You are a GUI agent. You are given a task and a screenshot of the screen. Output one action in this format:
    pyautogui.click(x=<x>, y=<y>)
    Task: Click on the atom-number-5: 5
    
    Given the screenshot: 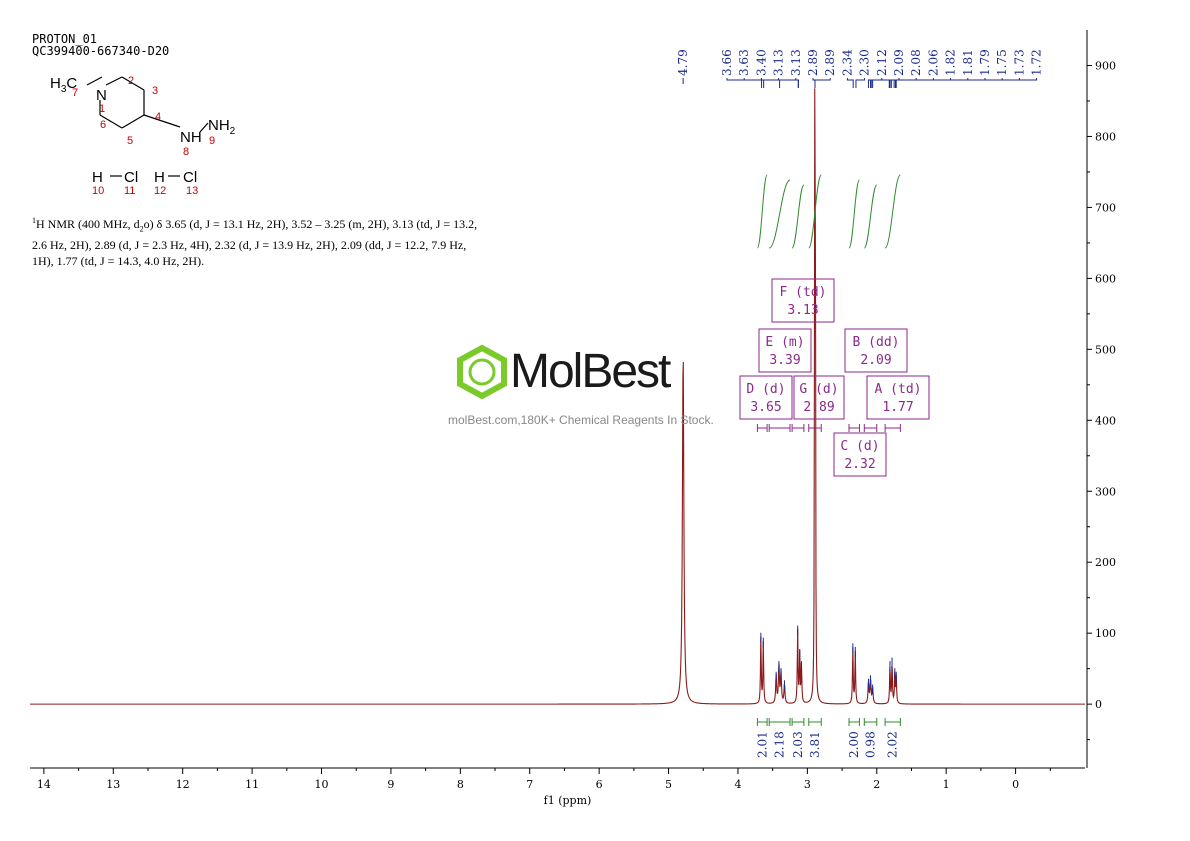 What is the action you would take?
    pyautogui.click(x=130, y=141)
    